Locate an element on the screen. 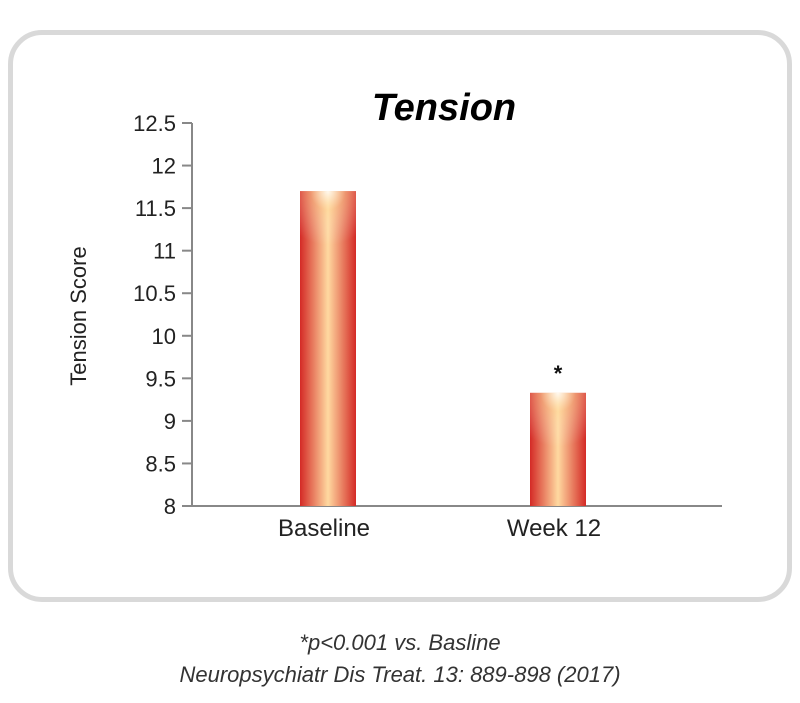 The image size is (800, 703). x-tick-label: Baseline is located at coordinates (324, 528).